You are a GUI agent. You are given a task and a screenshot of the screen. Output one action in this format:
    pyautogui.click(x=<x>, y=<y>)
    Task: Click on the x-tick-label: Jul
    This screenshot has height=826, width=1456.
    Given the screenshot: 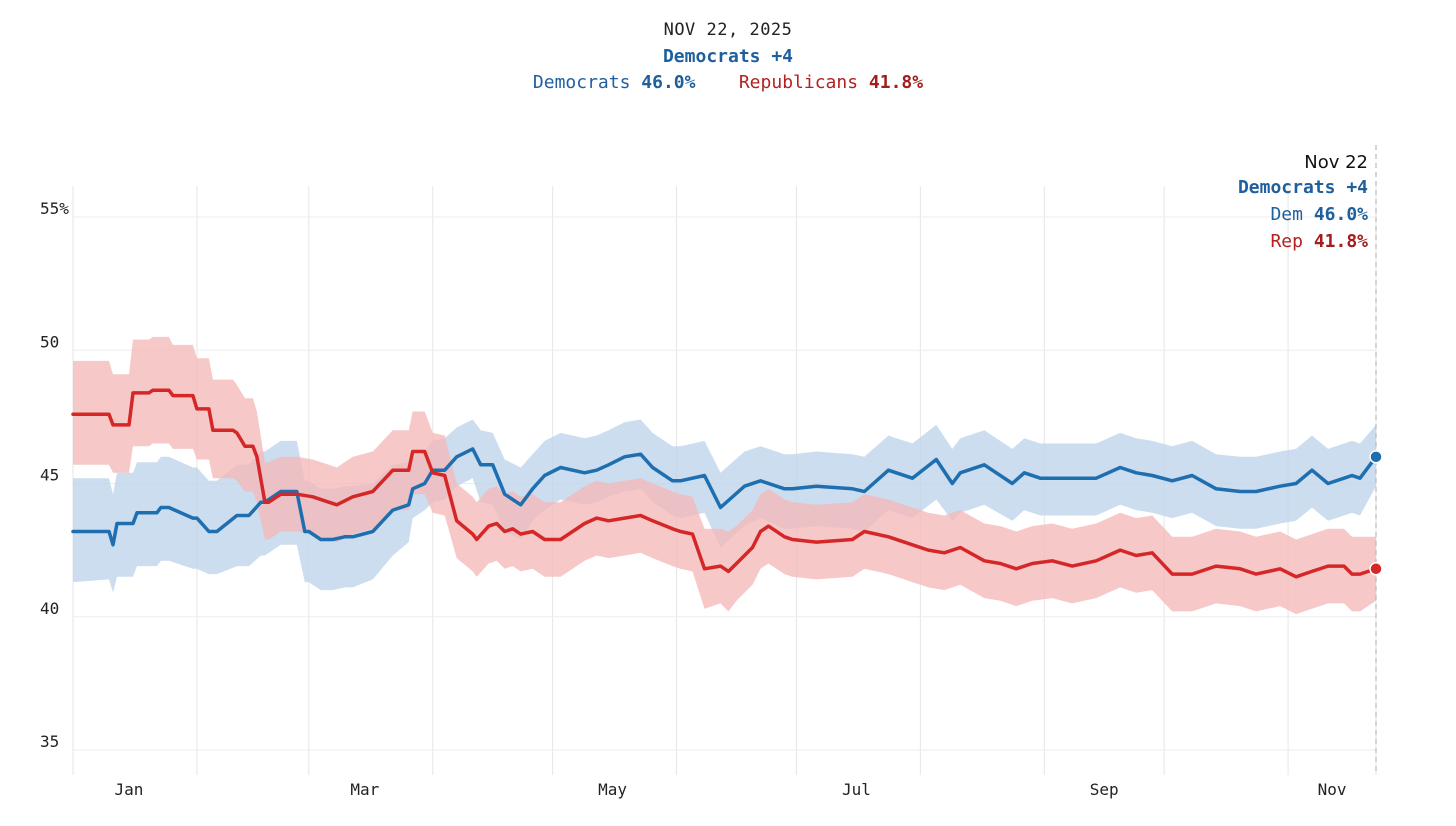 What is the action you would take?
    pyautogui.click(x=856, y=789)
    